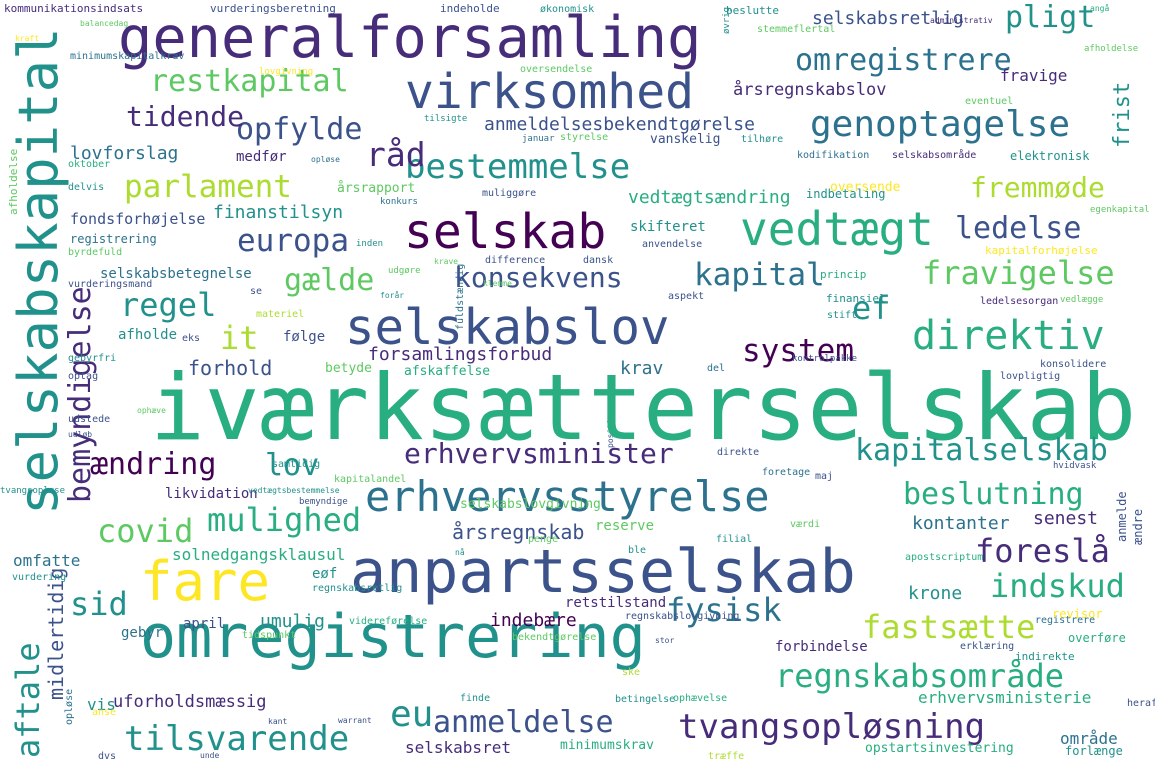  Describe the element at coordinates (110, 284) in the screenshot. I see `word: vurderingsmand` at that location.